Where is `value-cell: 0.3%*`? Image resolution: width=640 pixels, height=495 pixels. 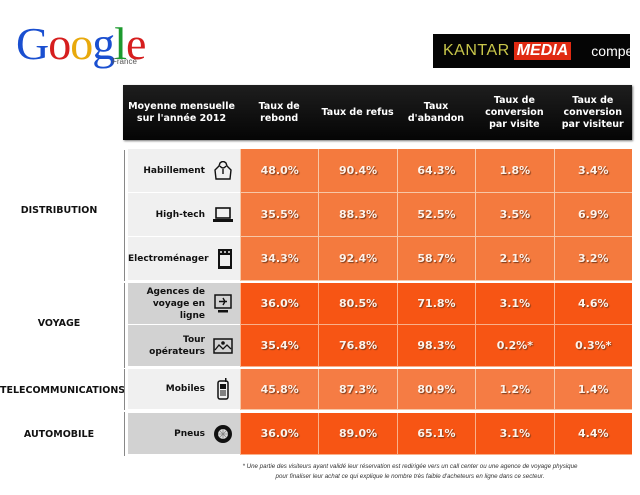
value-cell: 0.3%* is located at coordinates (592, 346).